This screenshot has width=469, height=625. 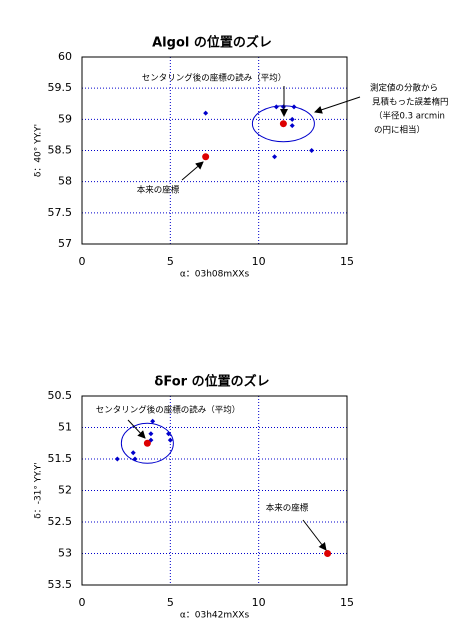 I want to click on y-tick-label: 57.5, so click(x=60, y=212).